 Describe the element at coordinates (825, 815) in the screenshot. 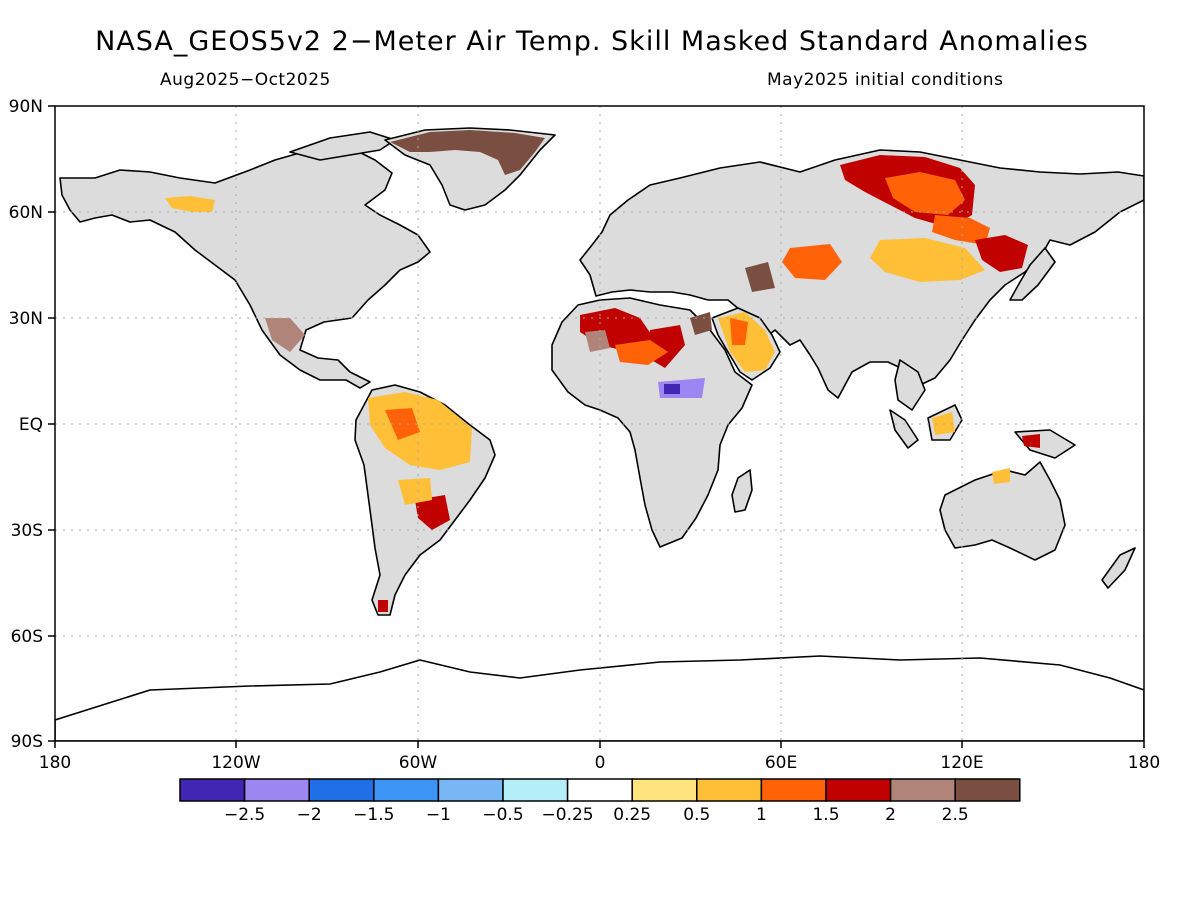

I see `colorbar-label-9: 1.5` at that location.